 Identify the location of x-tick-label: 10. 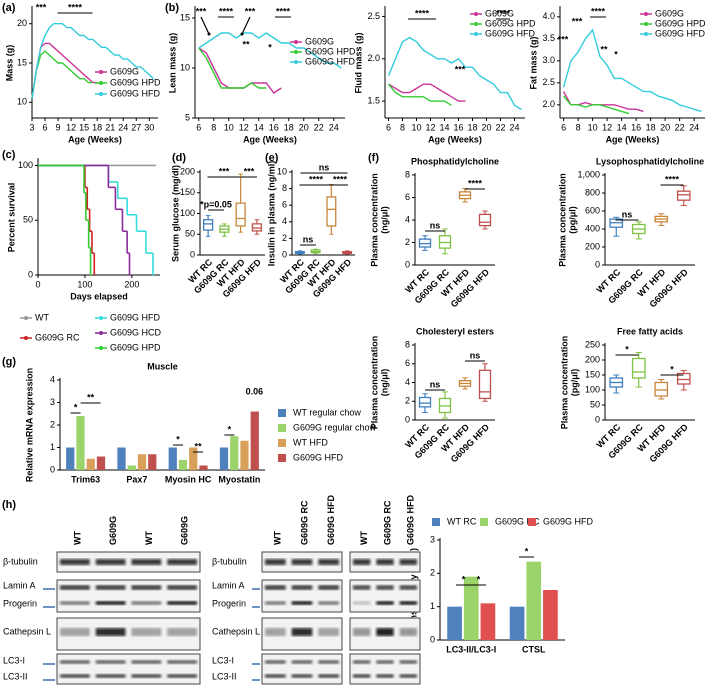
(229, 127).